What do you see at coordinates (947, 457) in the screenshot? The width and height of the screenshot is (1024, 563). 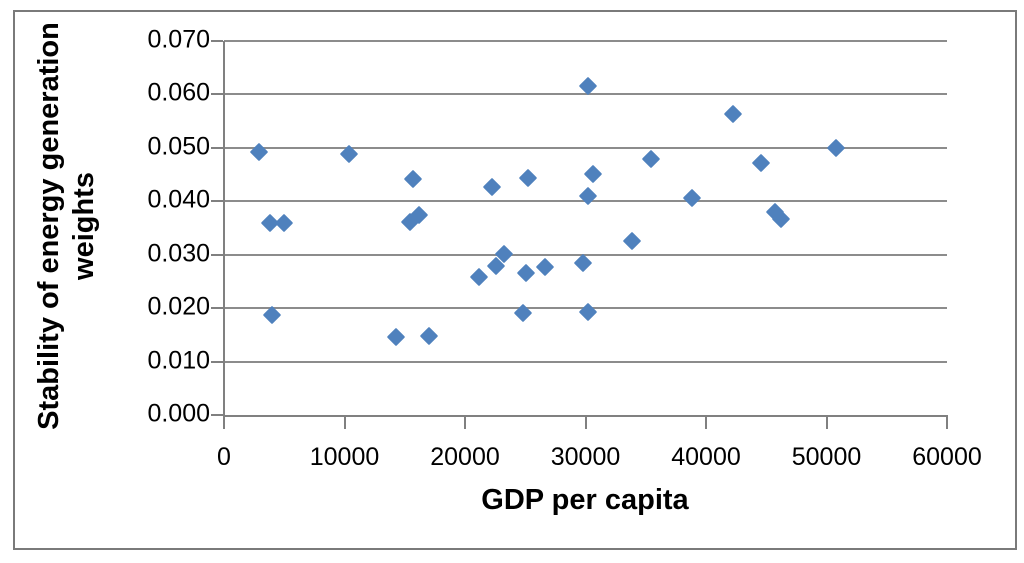 I see `x-tick-label: 60000` at bounding box center [947, 457].